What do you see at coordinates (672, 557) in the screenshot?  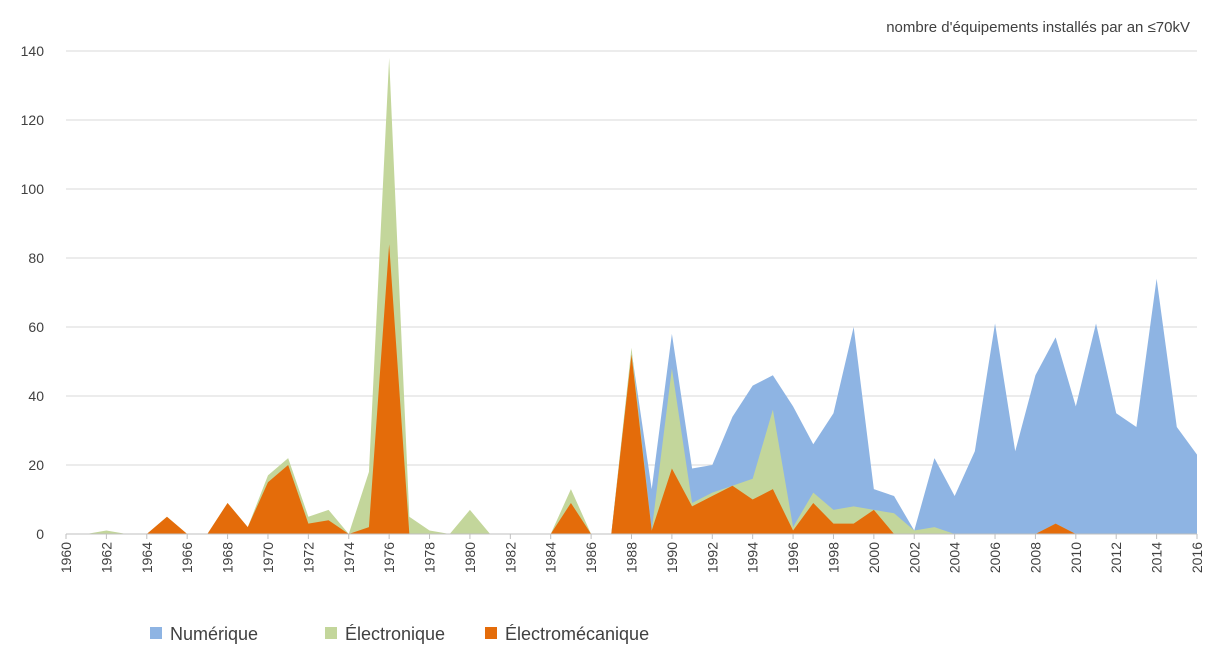 I see `x-tick-label: 1990` at bounding box center [672, 557].